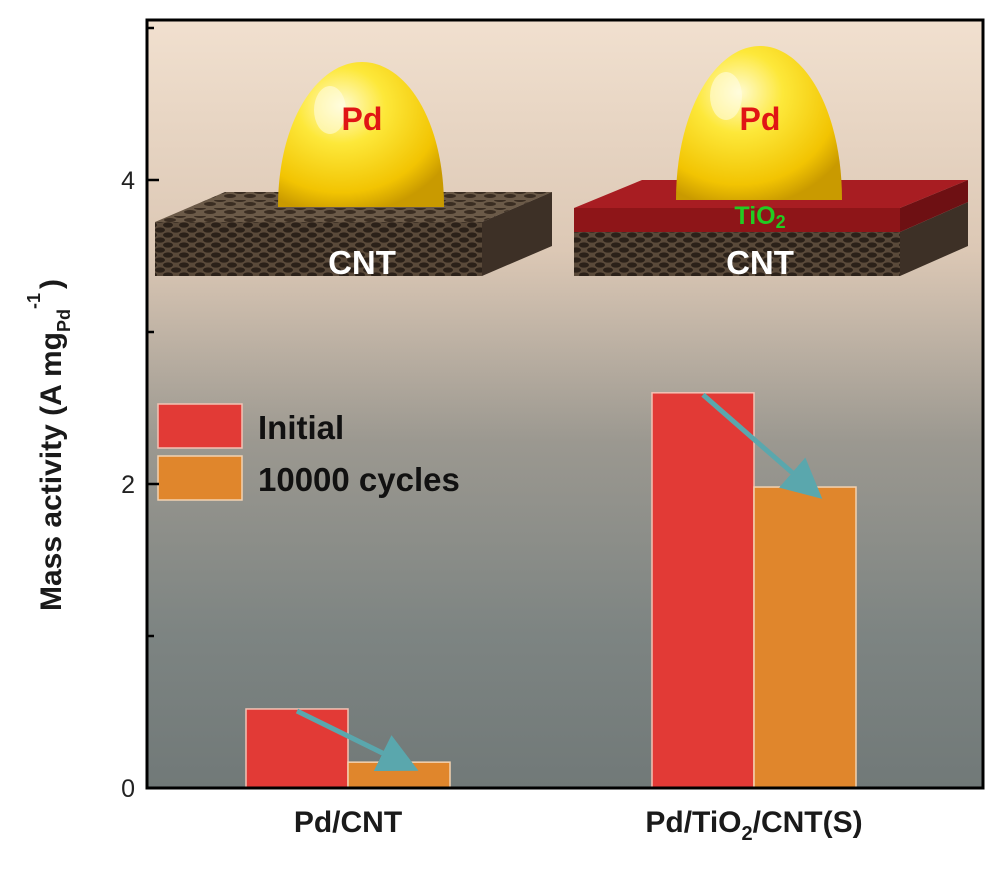  What do you see at coordinates (51, 471) in the screenshot?
I see `ylabel-main: Mass activity (A mg` at bounding box center [51, 471].